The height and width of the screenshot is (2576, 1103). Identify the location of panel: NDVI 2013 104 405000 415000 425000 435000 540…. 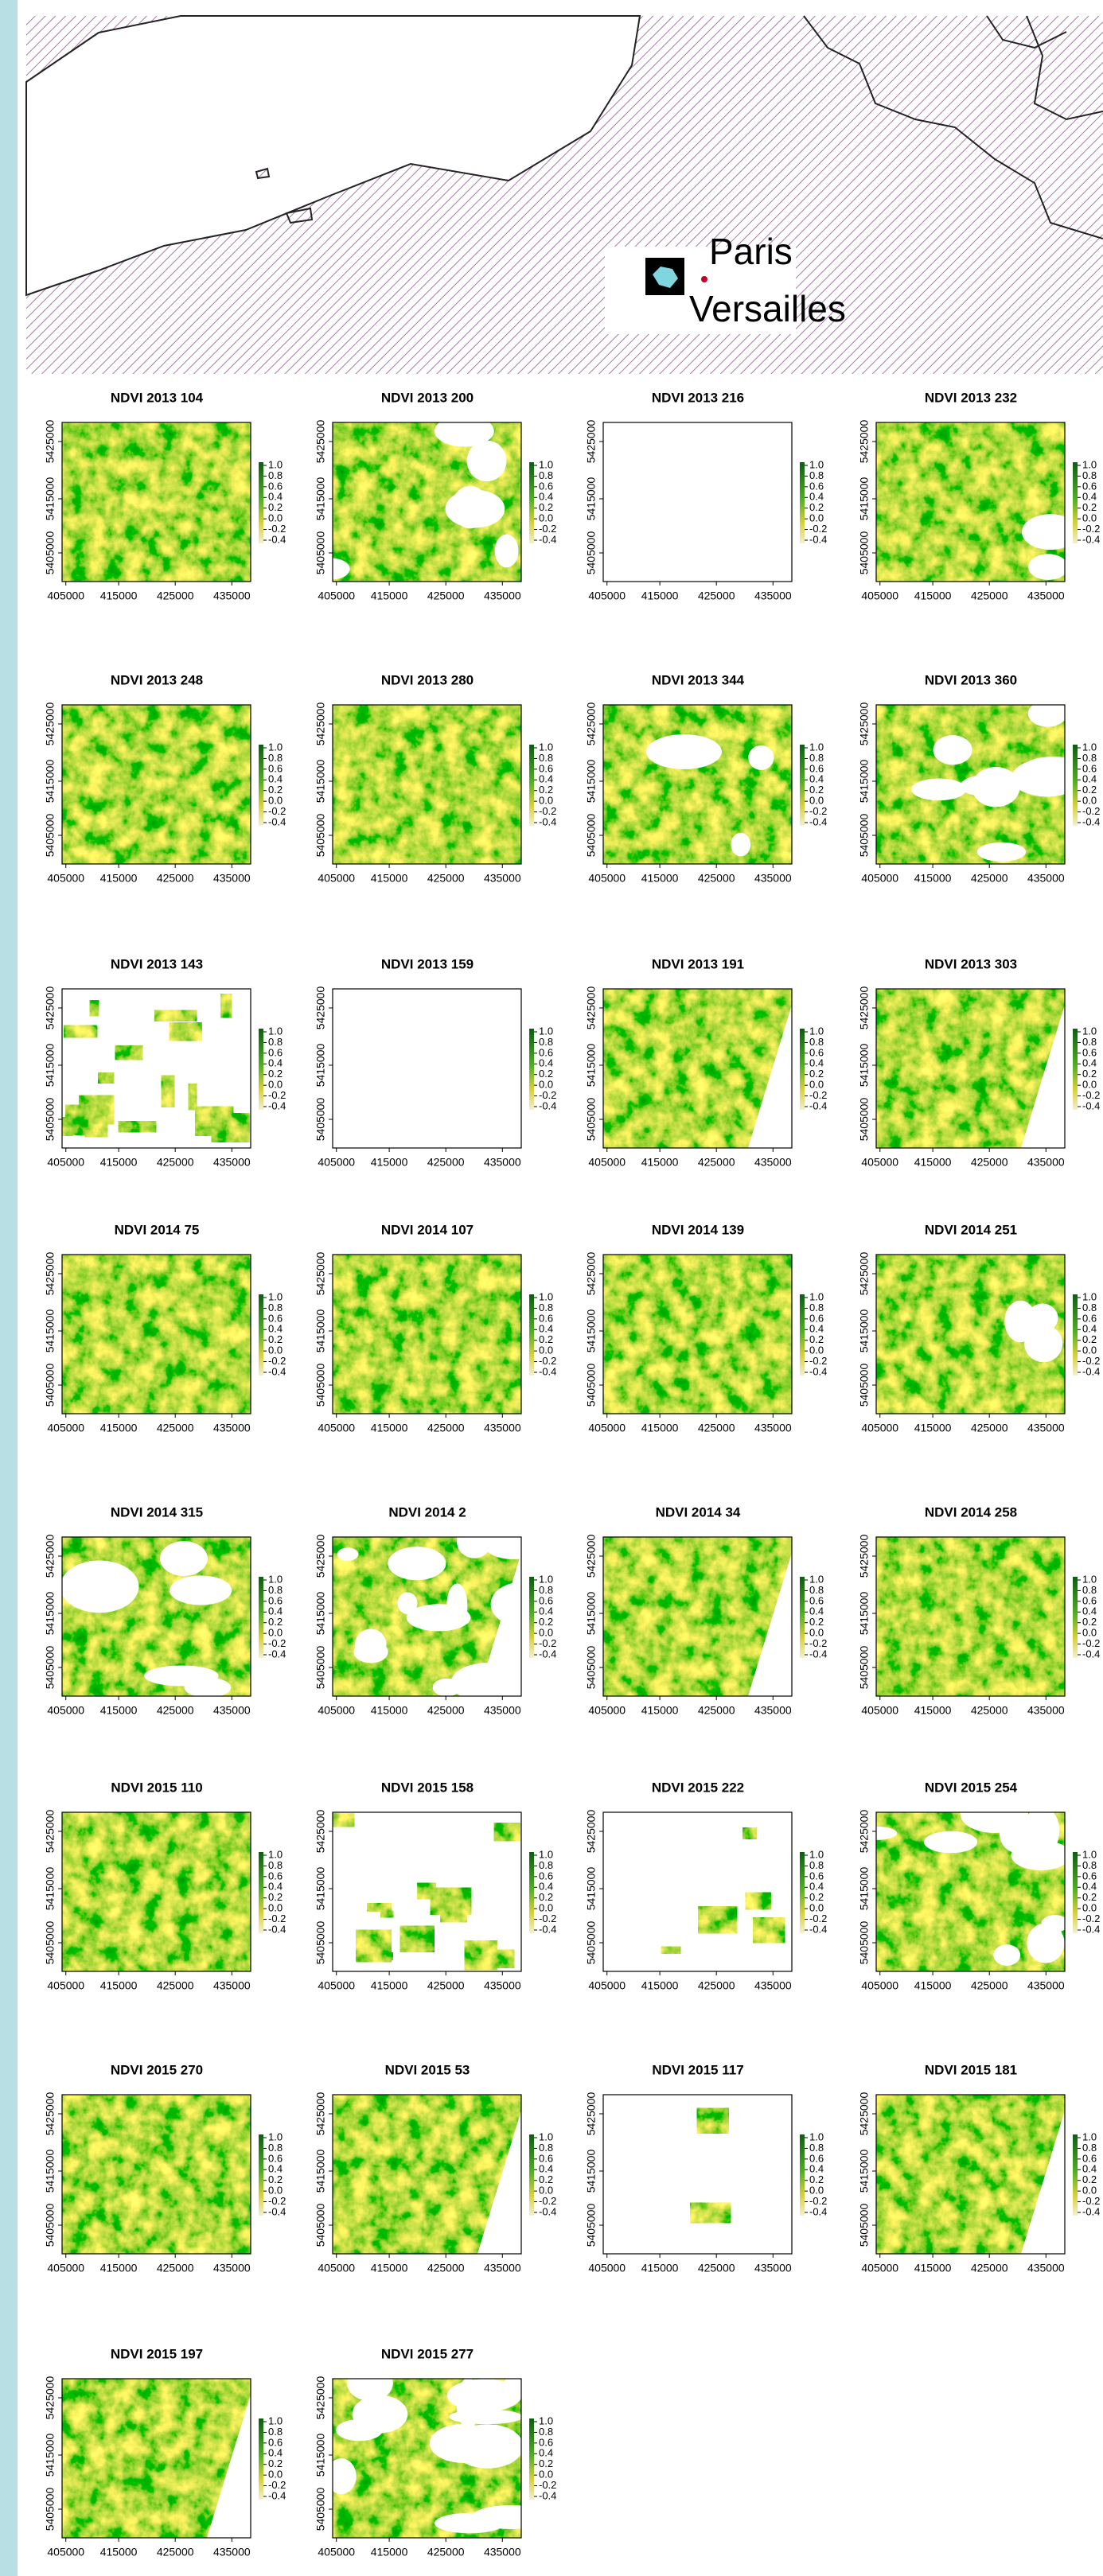
(165, 496).